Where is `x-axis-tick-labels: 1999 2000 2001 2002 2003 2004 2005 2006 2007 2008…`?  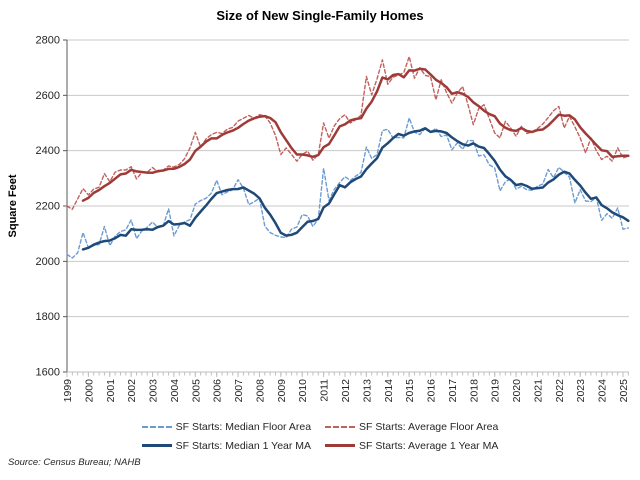
x-axis-tick-labels: 1999 2000 2001 2002 2003 2004 2005 2006 2007 2008… is located at coordinates (346, 391).